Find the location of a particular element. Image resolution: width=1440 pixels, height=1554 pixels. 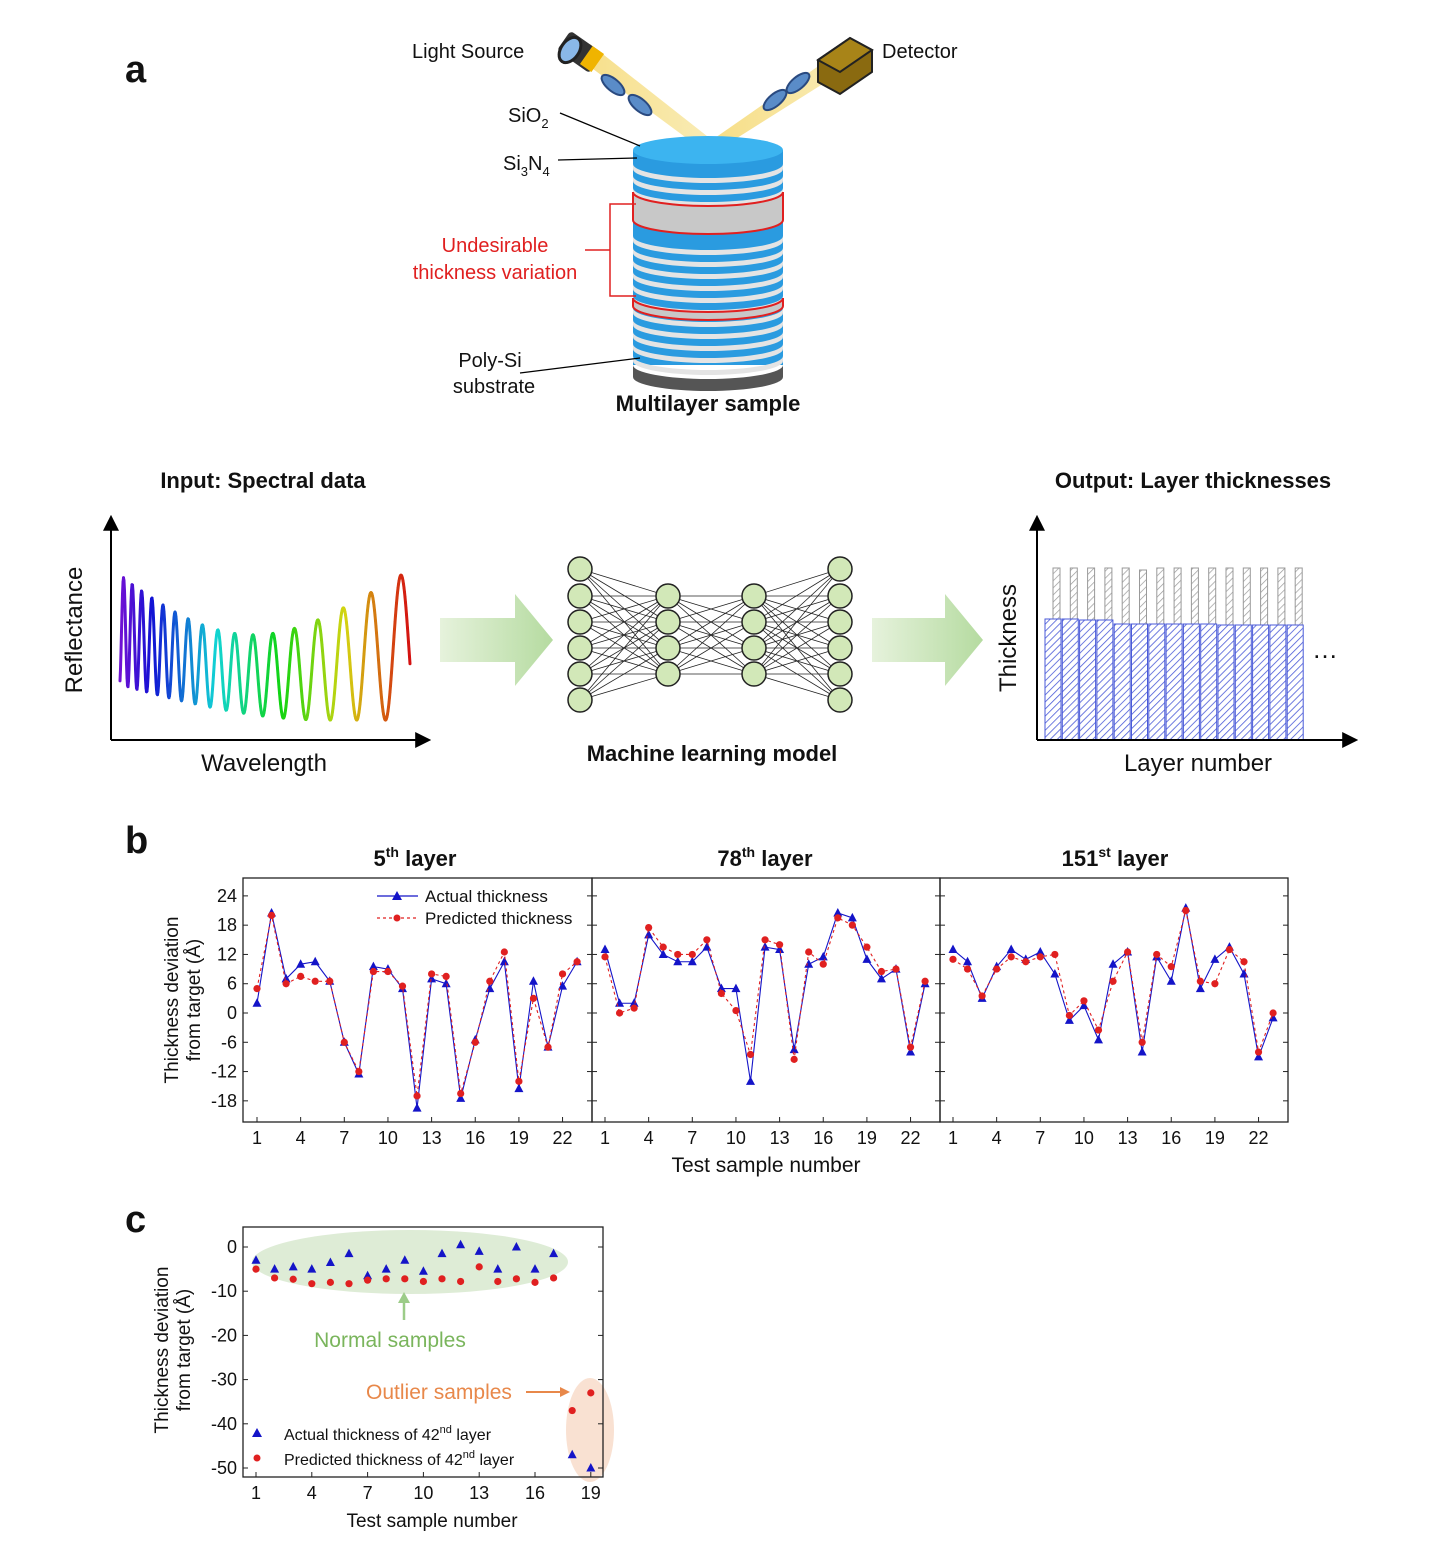

substrate-layer is located at coordinates (708, 378).